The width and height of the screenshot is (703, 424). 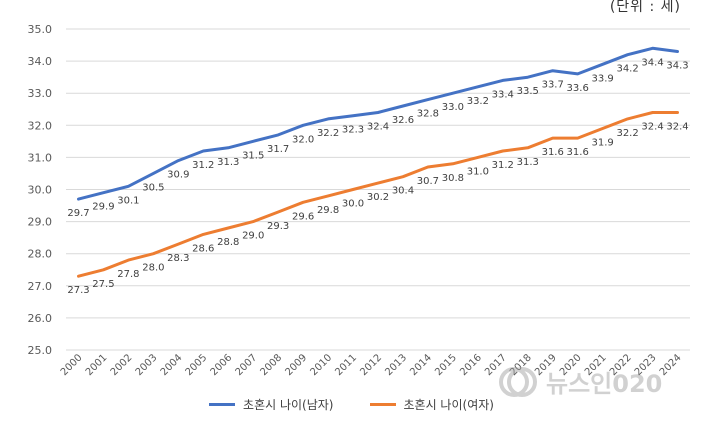 I want to click on x-tick-label: 2007, so click(x=247, y=365).